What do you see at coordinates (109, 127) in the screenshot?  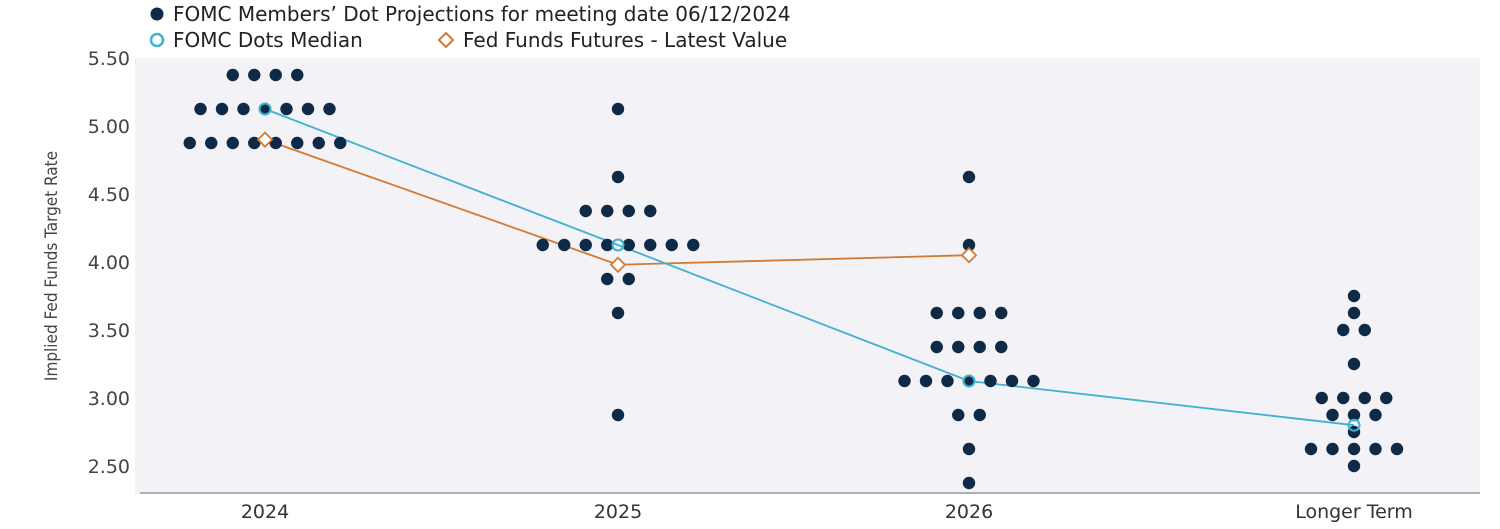 I see `y-tick-label: 5.00` at bounding box center [109, 127].